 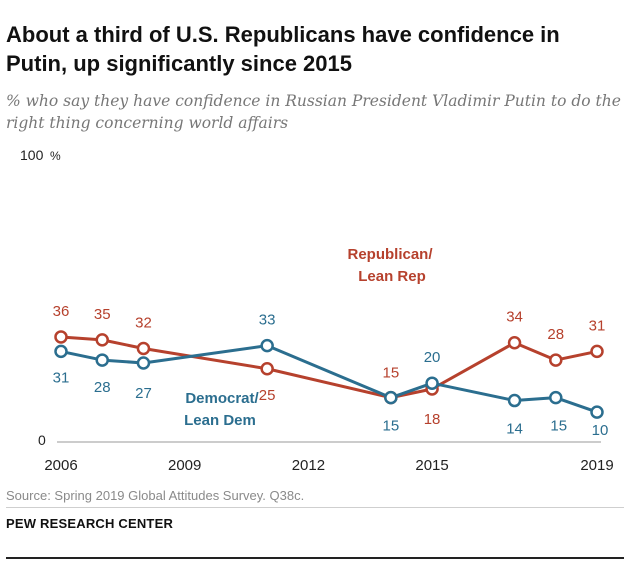 I want to click on x-tick-label: 2006, so click(x=60, y=465).